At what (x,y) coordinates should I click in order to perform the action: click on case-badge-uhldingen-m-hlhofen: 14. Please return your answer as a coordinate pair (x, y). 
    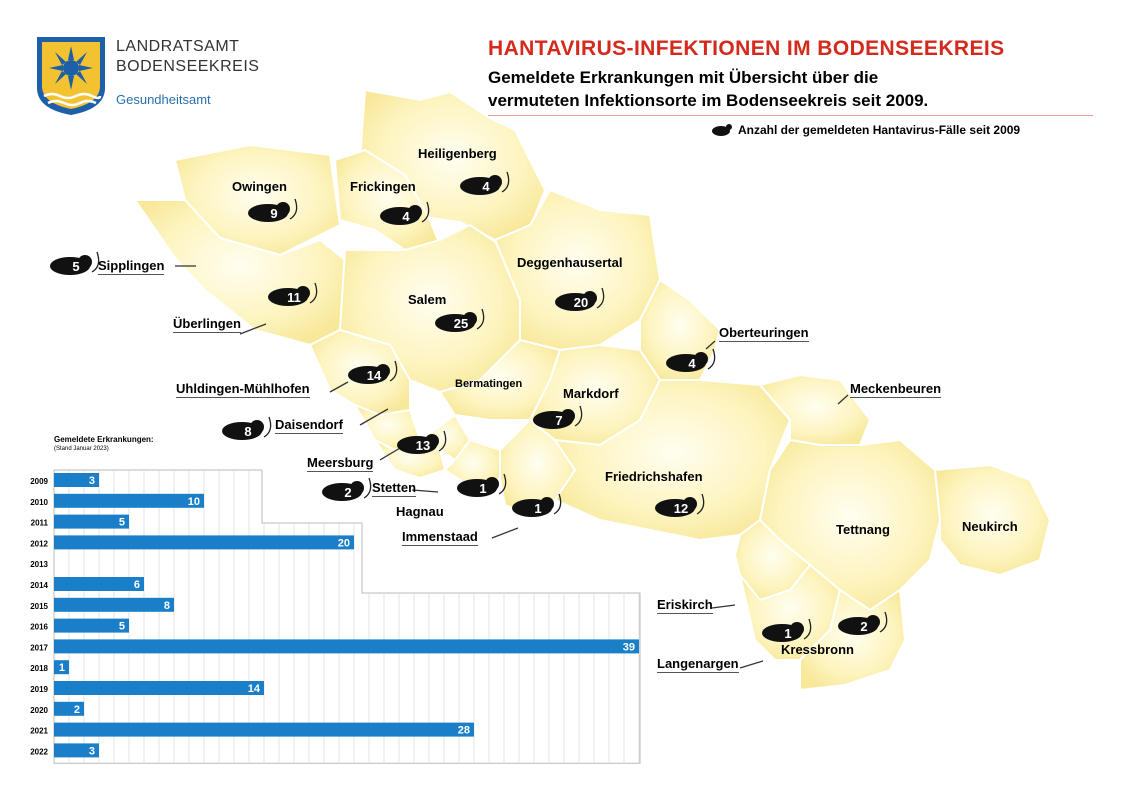
    Looking at the image, I should click on (373, 372).